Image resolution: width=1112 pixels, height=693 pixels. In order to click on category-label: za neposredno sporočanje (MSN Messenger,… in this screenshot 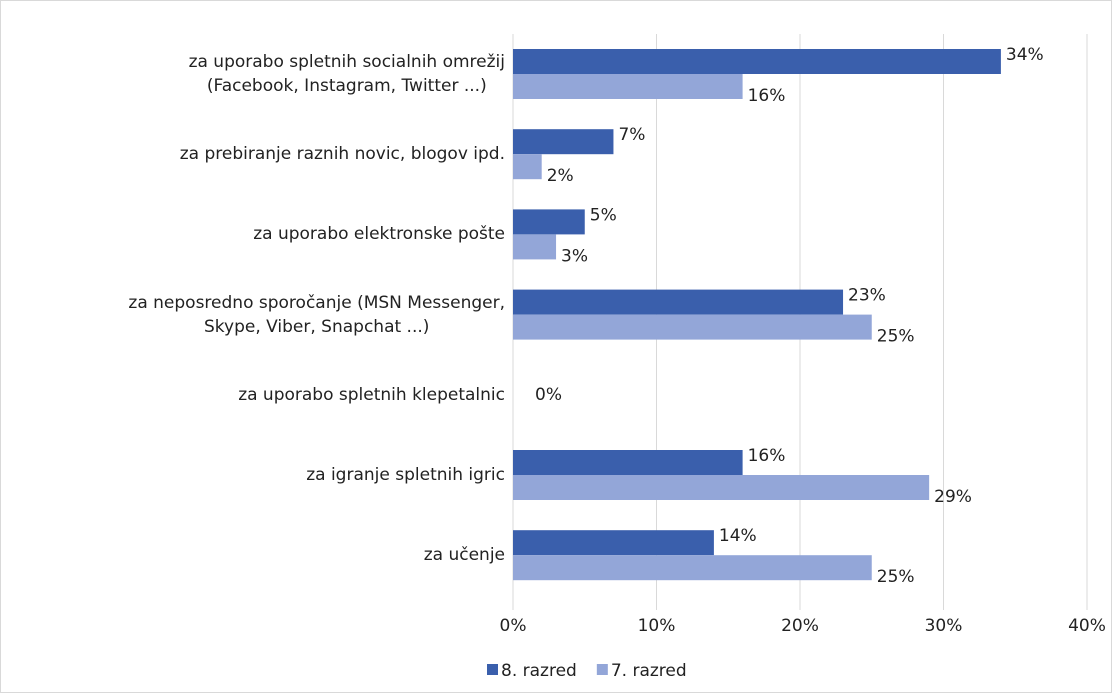, I will do `click(316, 314)`.